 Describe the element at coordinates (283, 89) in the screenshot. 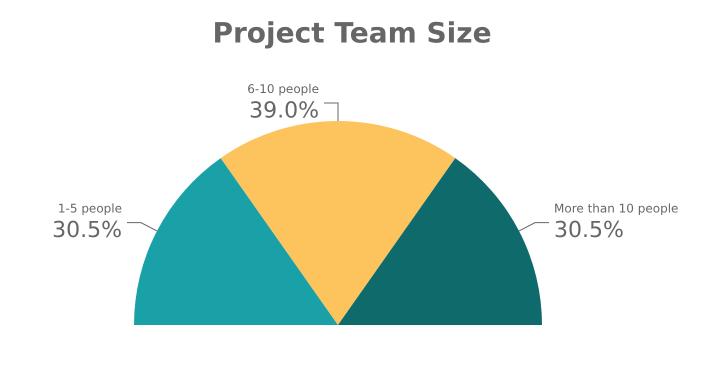

I see `slice-label: 6-10 people` at that location.